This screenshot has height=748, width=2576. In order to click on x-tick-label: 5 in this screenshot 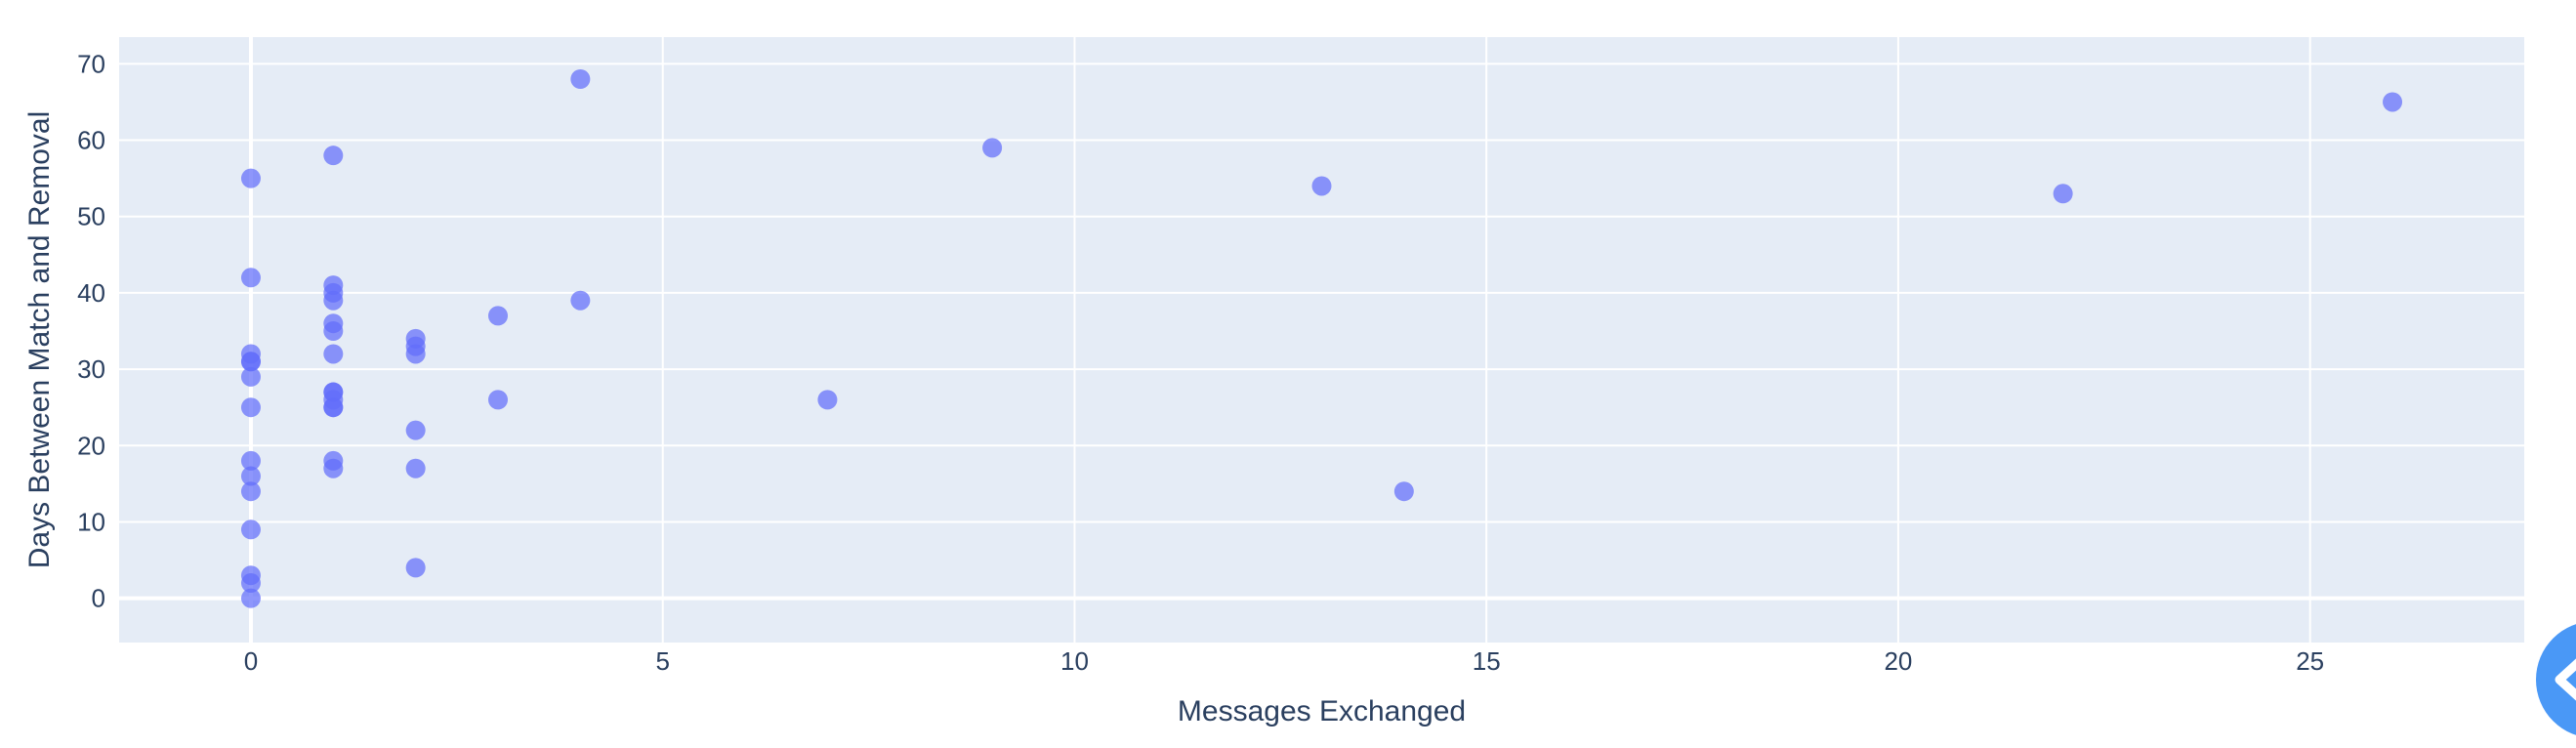, I will do `click(662, 661)`.